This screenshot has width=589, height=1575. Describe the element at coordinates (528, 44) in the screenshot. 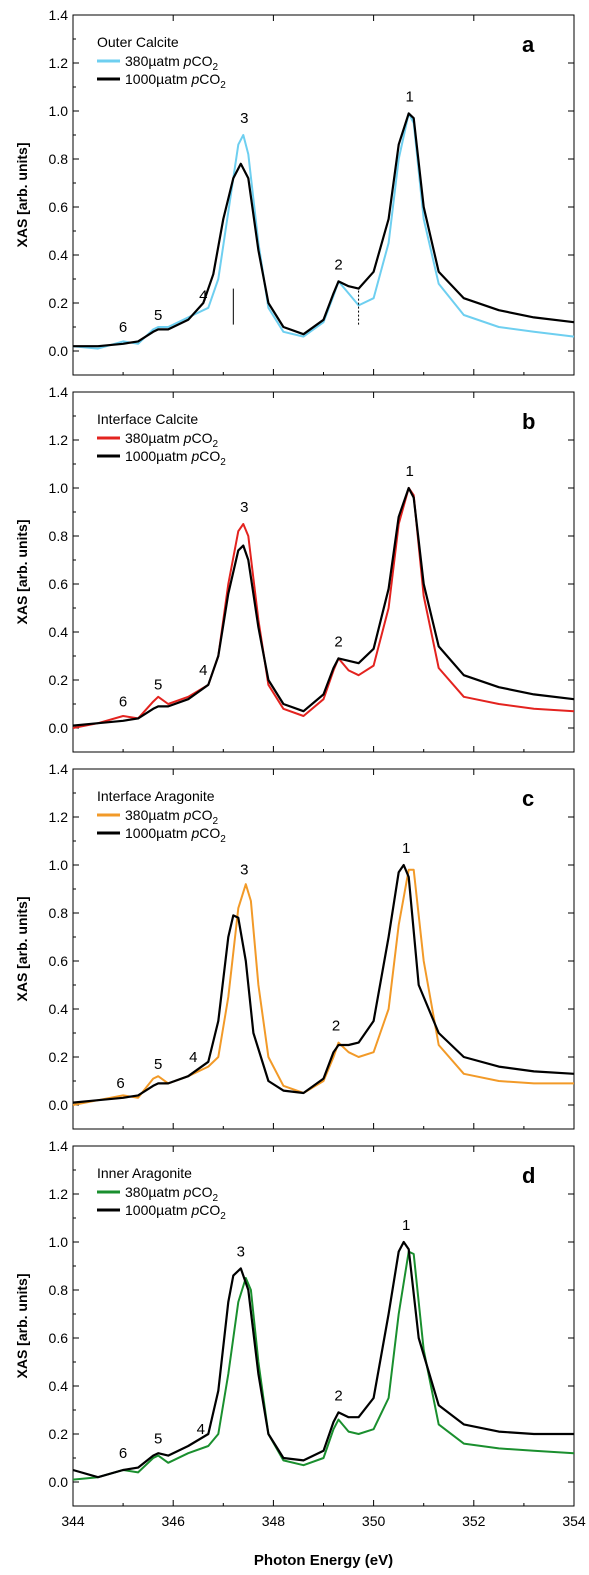

I see `panel-letter: a` at that location.